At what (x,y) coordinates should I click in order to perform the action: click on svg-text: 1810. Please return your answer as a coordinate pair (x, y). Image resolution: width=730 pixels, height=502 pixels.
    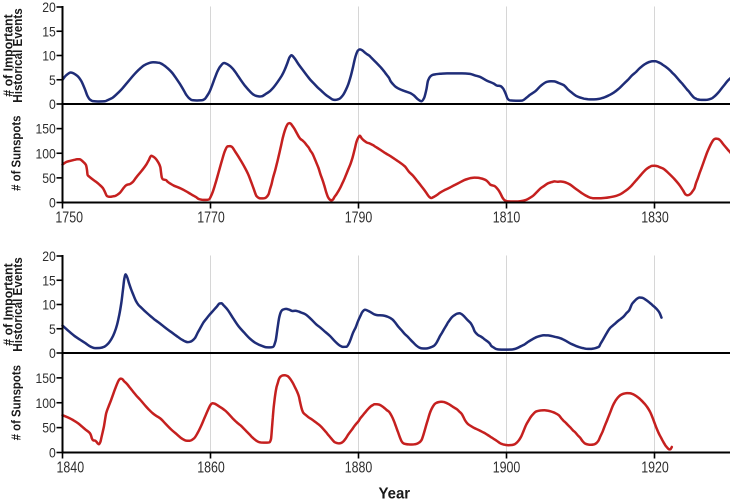
    Looking at the image, I should click on (507, 218).